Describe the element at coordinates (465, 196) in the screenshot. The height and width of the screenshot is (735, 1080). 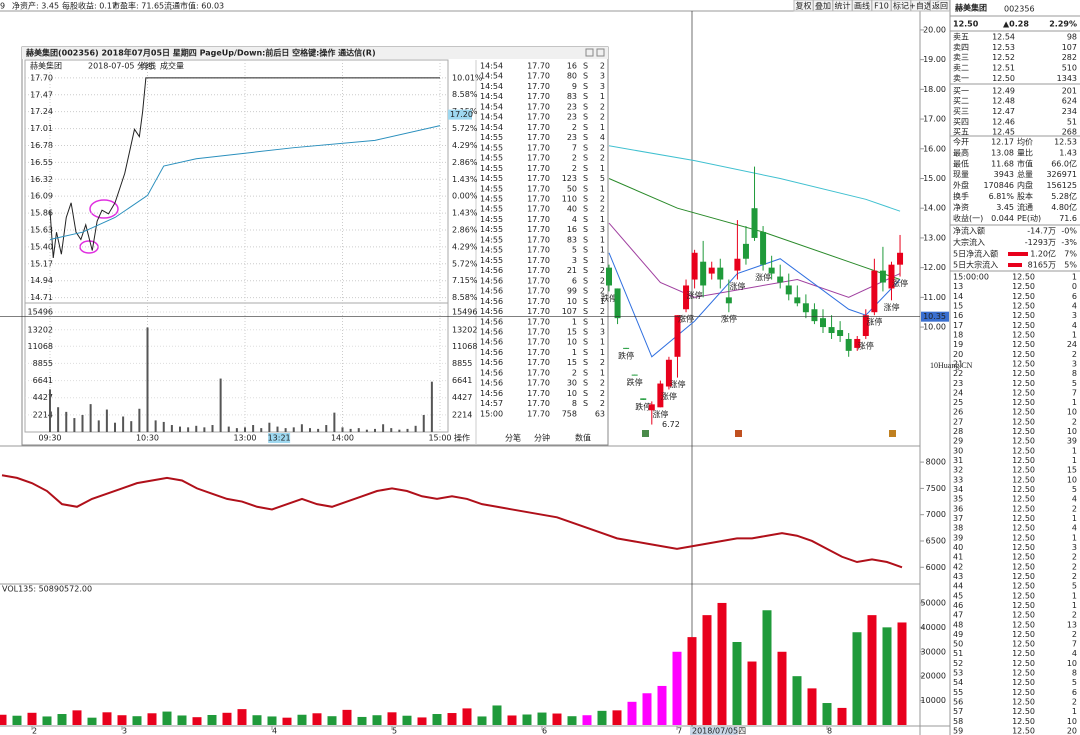
I see `y2-tick-label: 0.00%` at that location.